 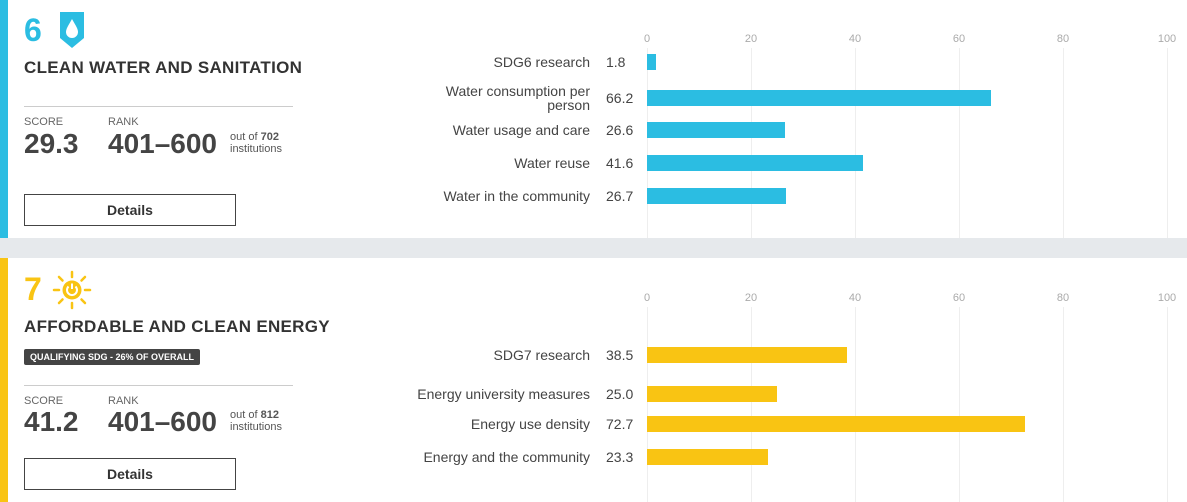 I want to click on value-label: 38.5, so click(x=620, y=355).